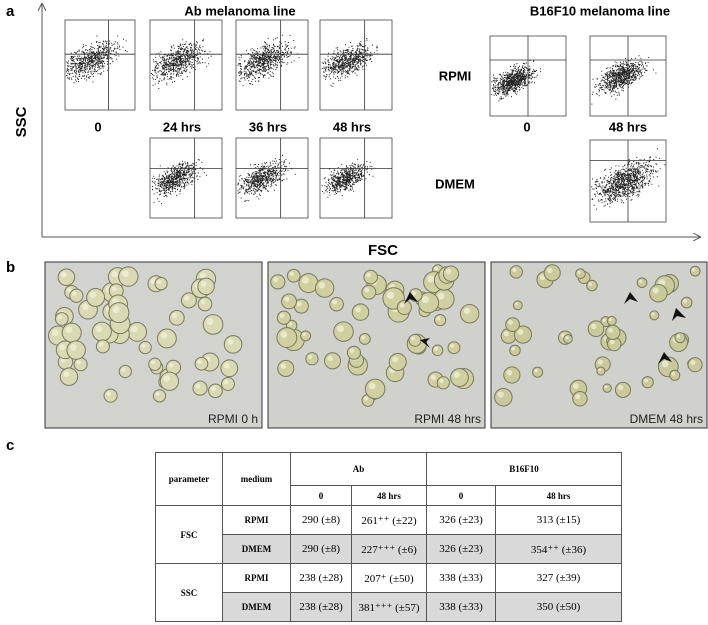 The height and width of the screenshot is (625, 708). Describe the element at coordinates (455, 183) in the screenshot. I see `row-label: DMEM` at that location.